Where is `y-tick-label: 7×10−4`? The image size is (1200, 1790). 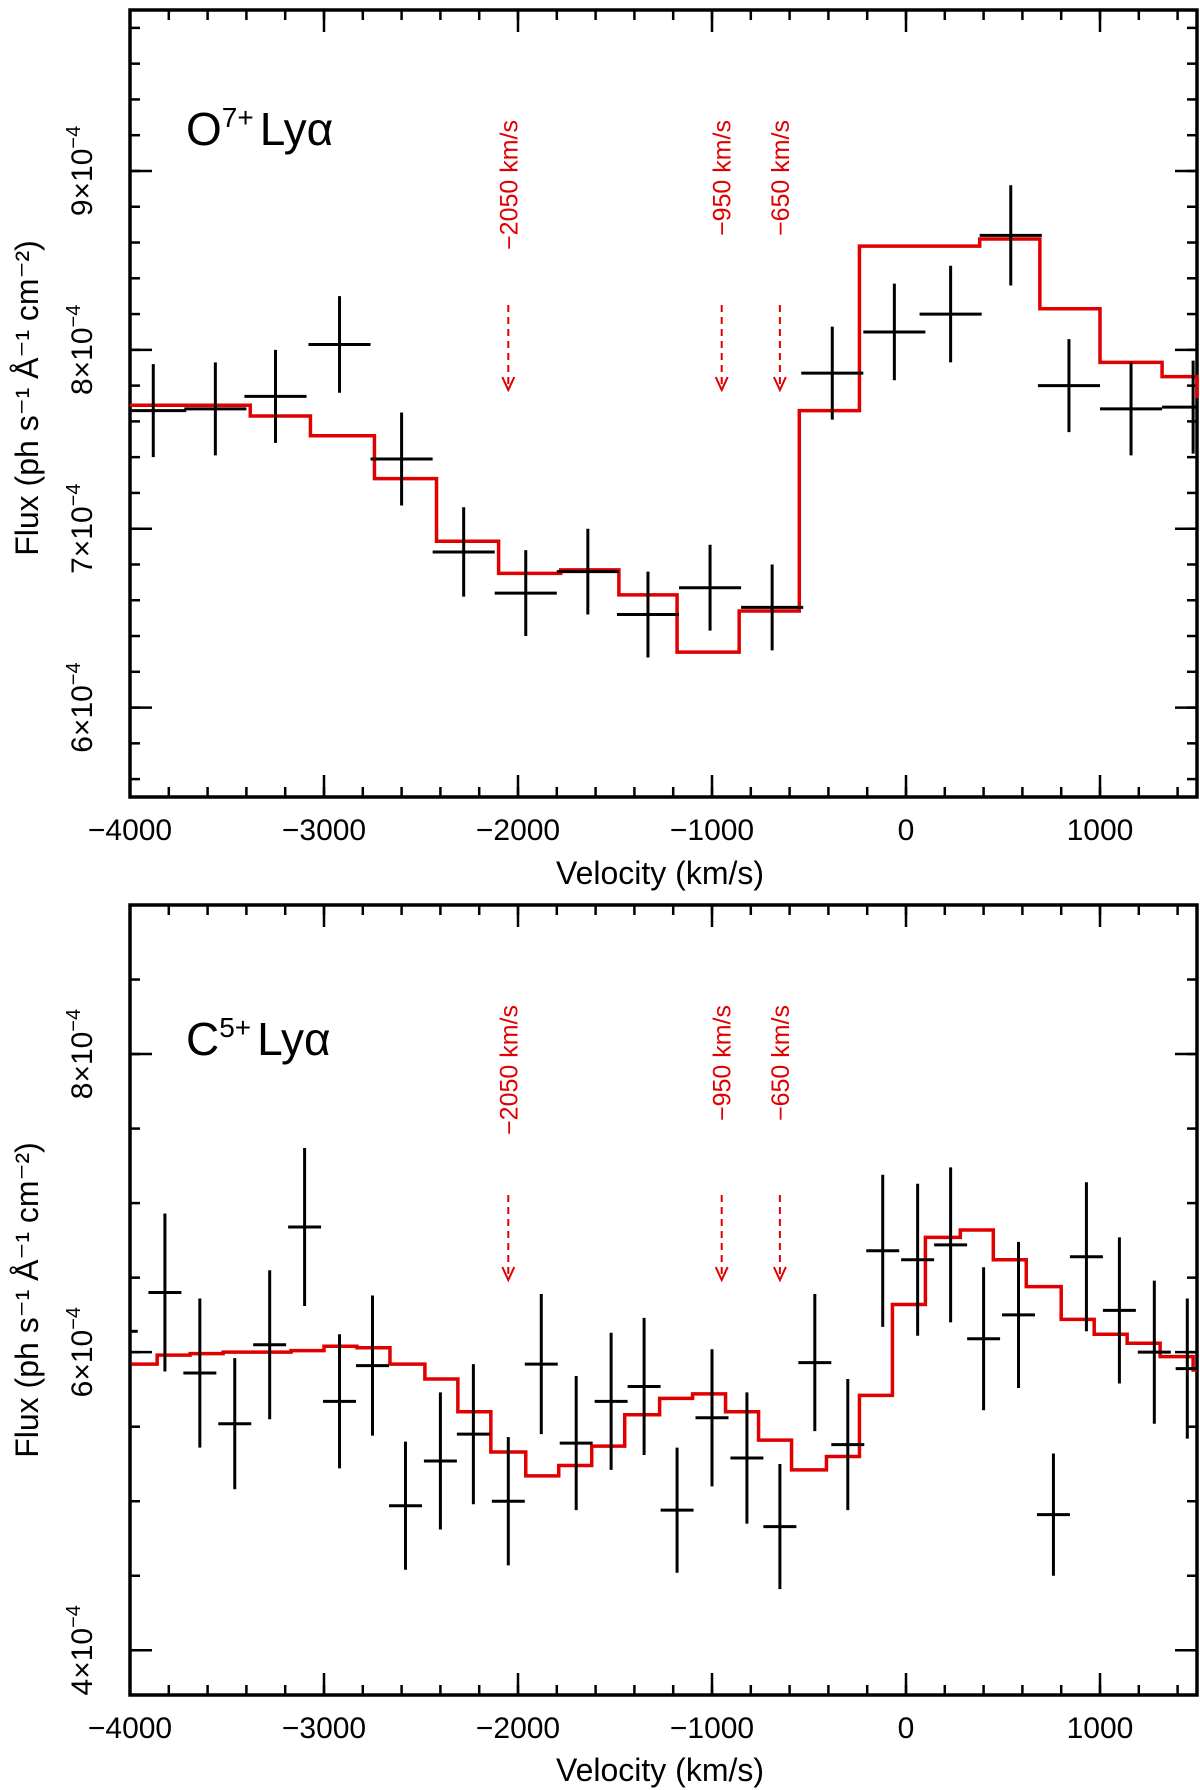
y-tick-label: 7×10−4 is located at coordinates (81, 529).